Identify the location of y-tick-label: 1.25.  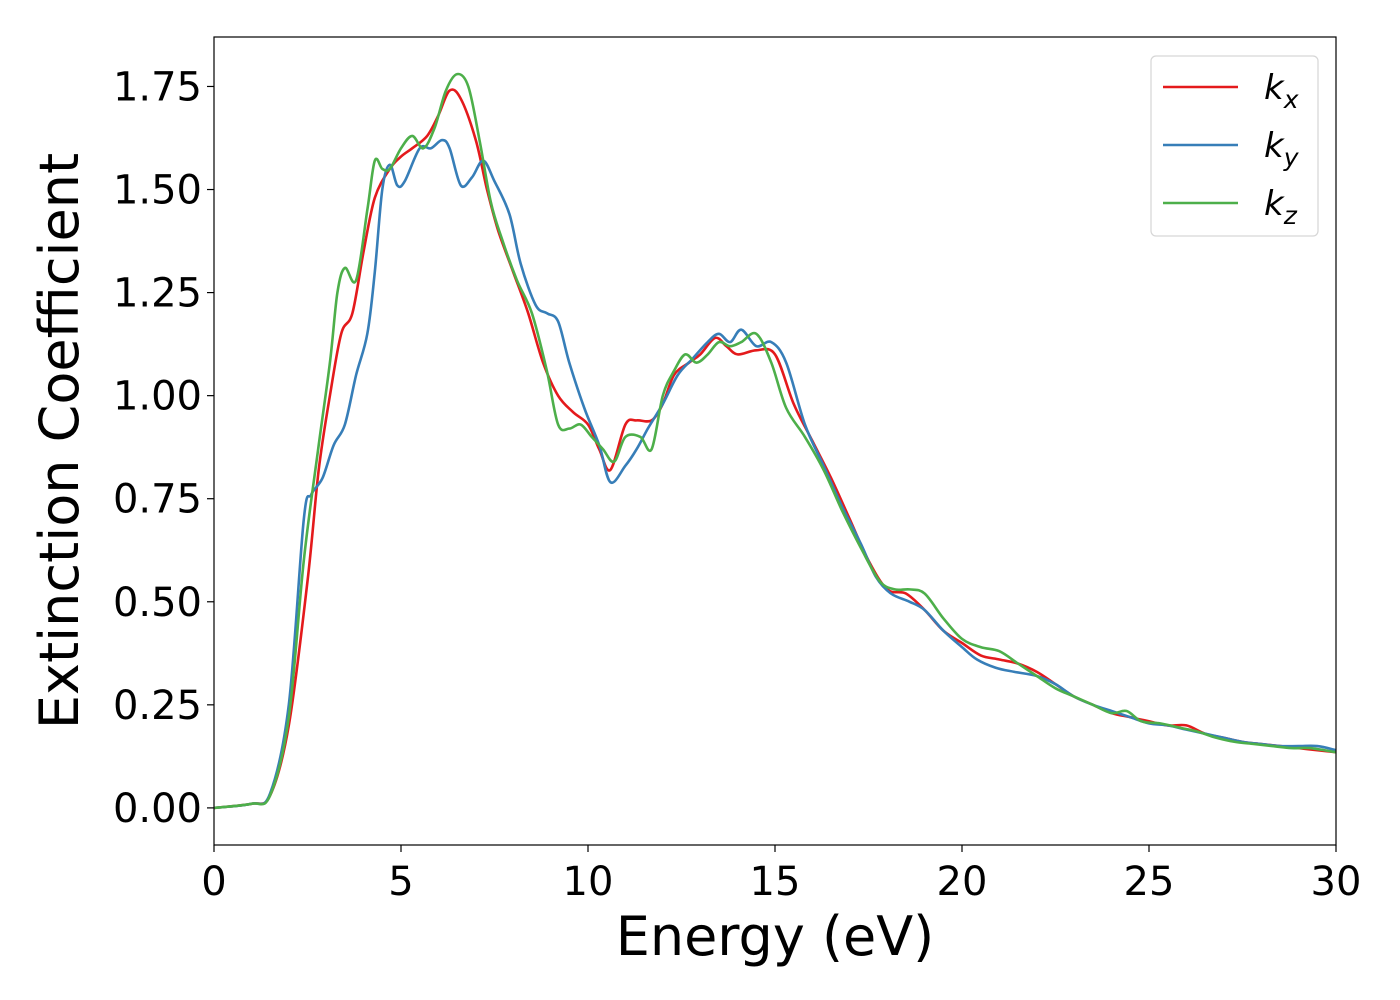
(157, 294).